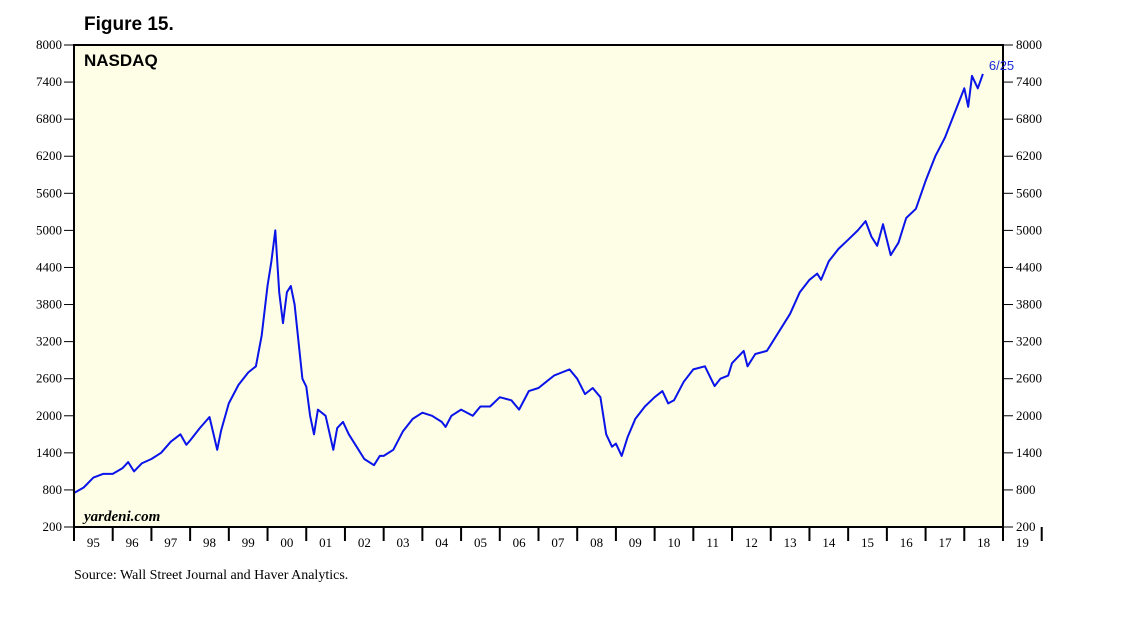 Image resolution: width=1138 pixels, height=621 pixels. I want to click on y-tick-label-right: 3800, so click(1029, 304).